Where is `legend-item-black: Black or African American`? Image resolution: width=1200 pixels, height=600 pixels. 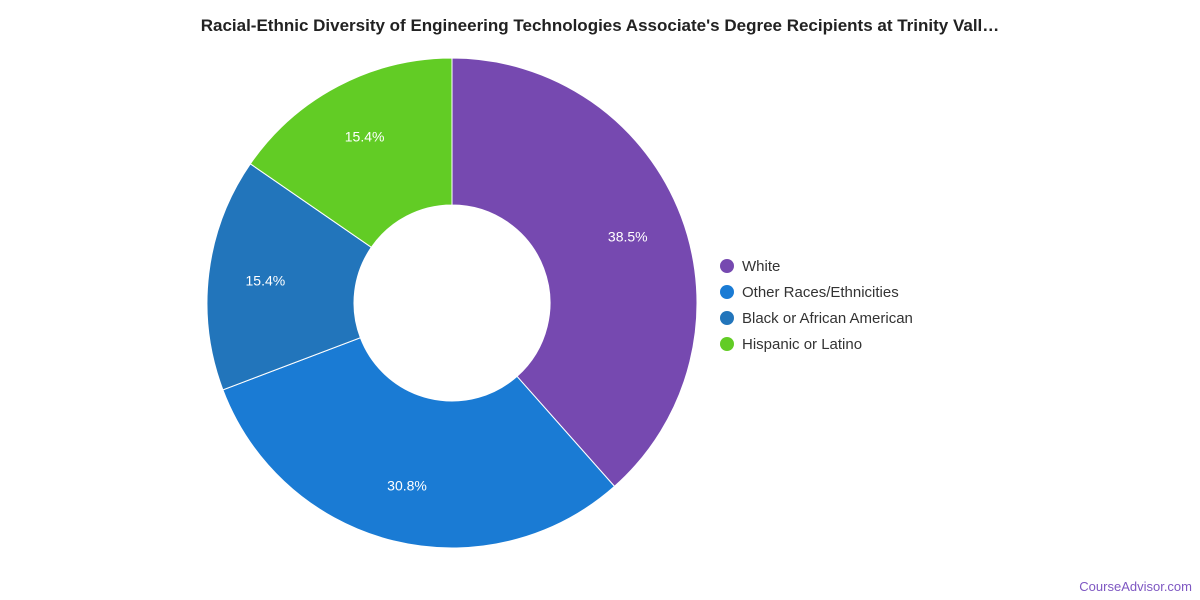 legend-item-black: Black or African American is located at coordinates (816, 318).